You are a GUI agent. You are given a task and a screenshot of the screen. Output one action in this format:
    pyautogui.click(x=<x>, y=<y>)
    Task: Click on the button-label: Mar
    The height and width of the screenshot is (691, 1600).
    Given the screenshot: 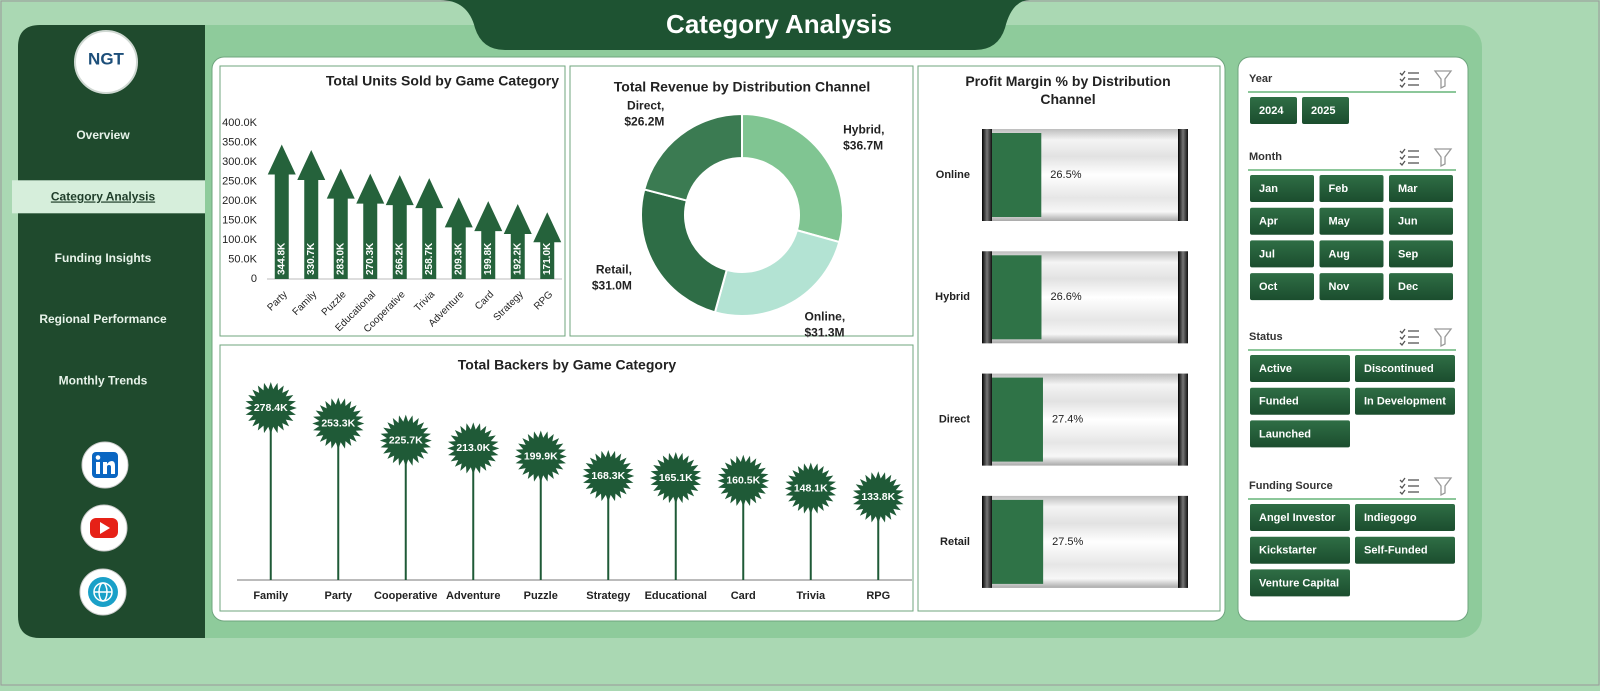 What is the action you would take?
    pyautogui.click(x=1408, y=189)
    